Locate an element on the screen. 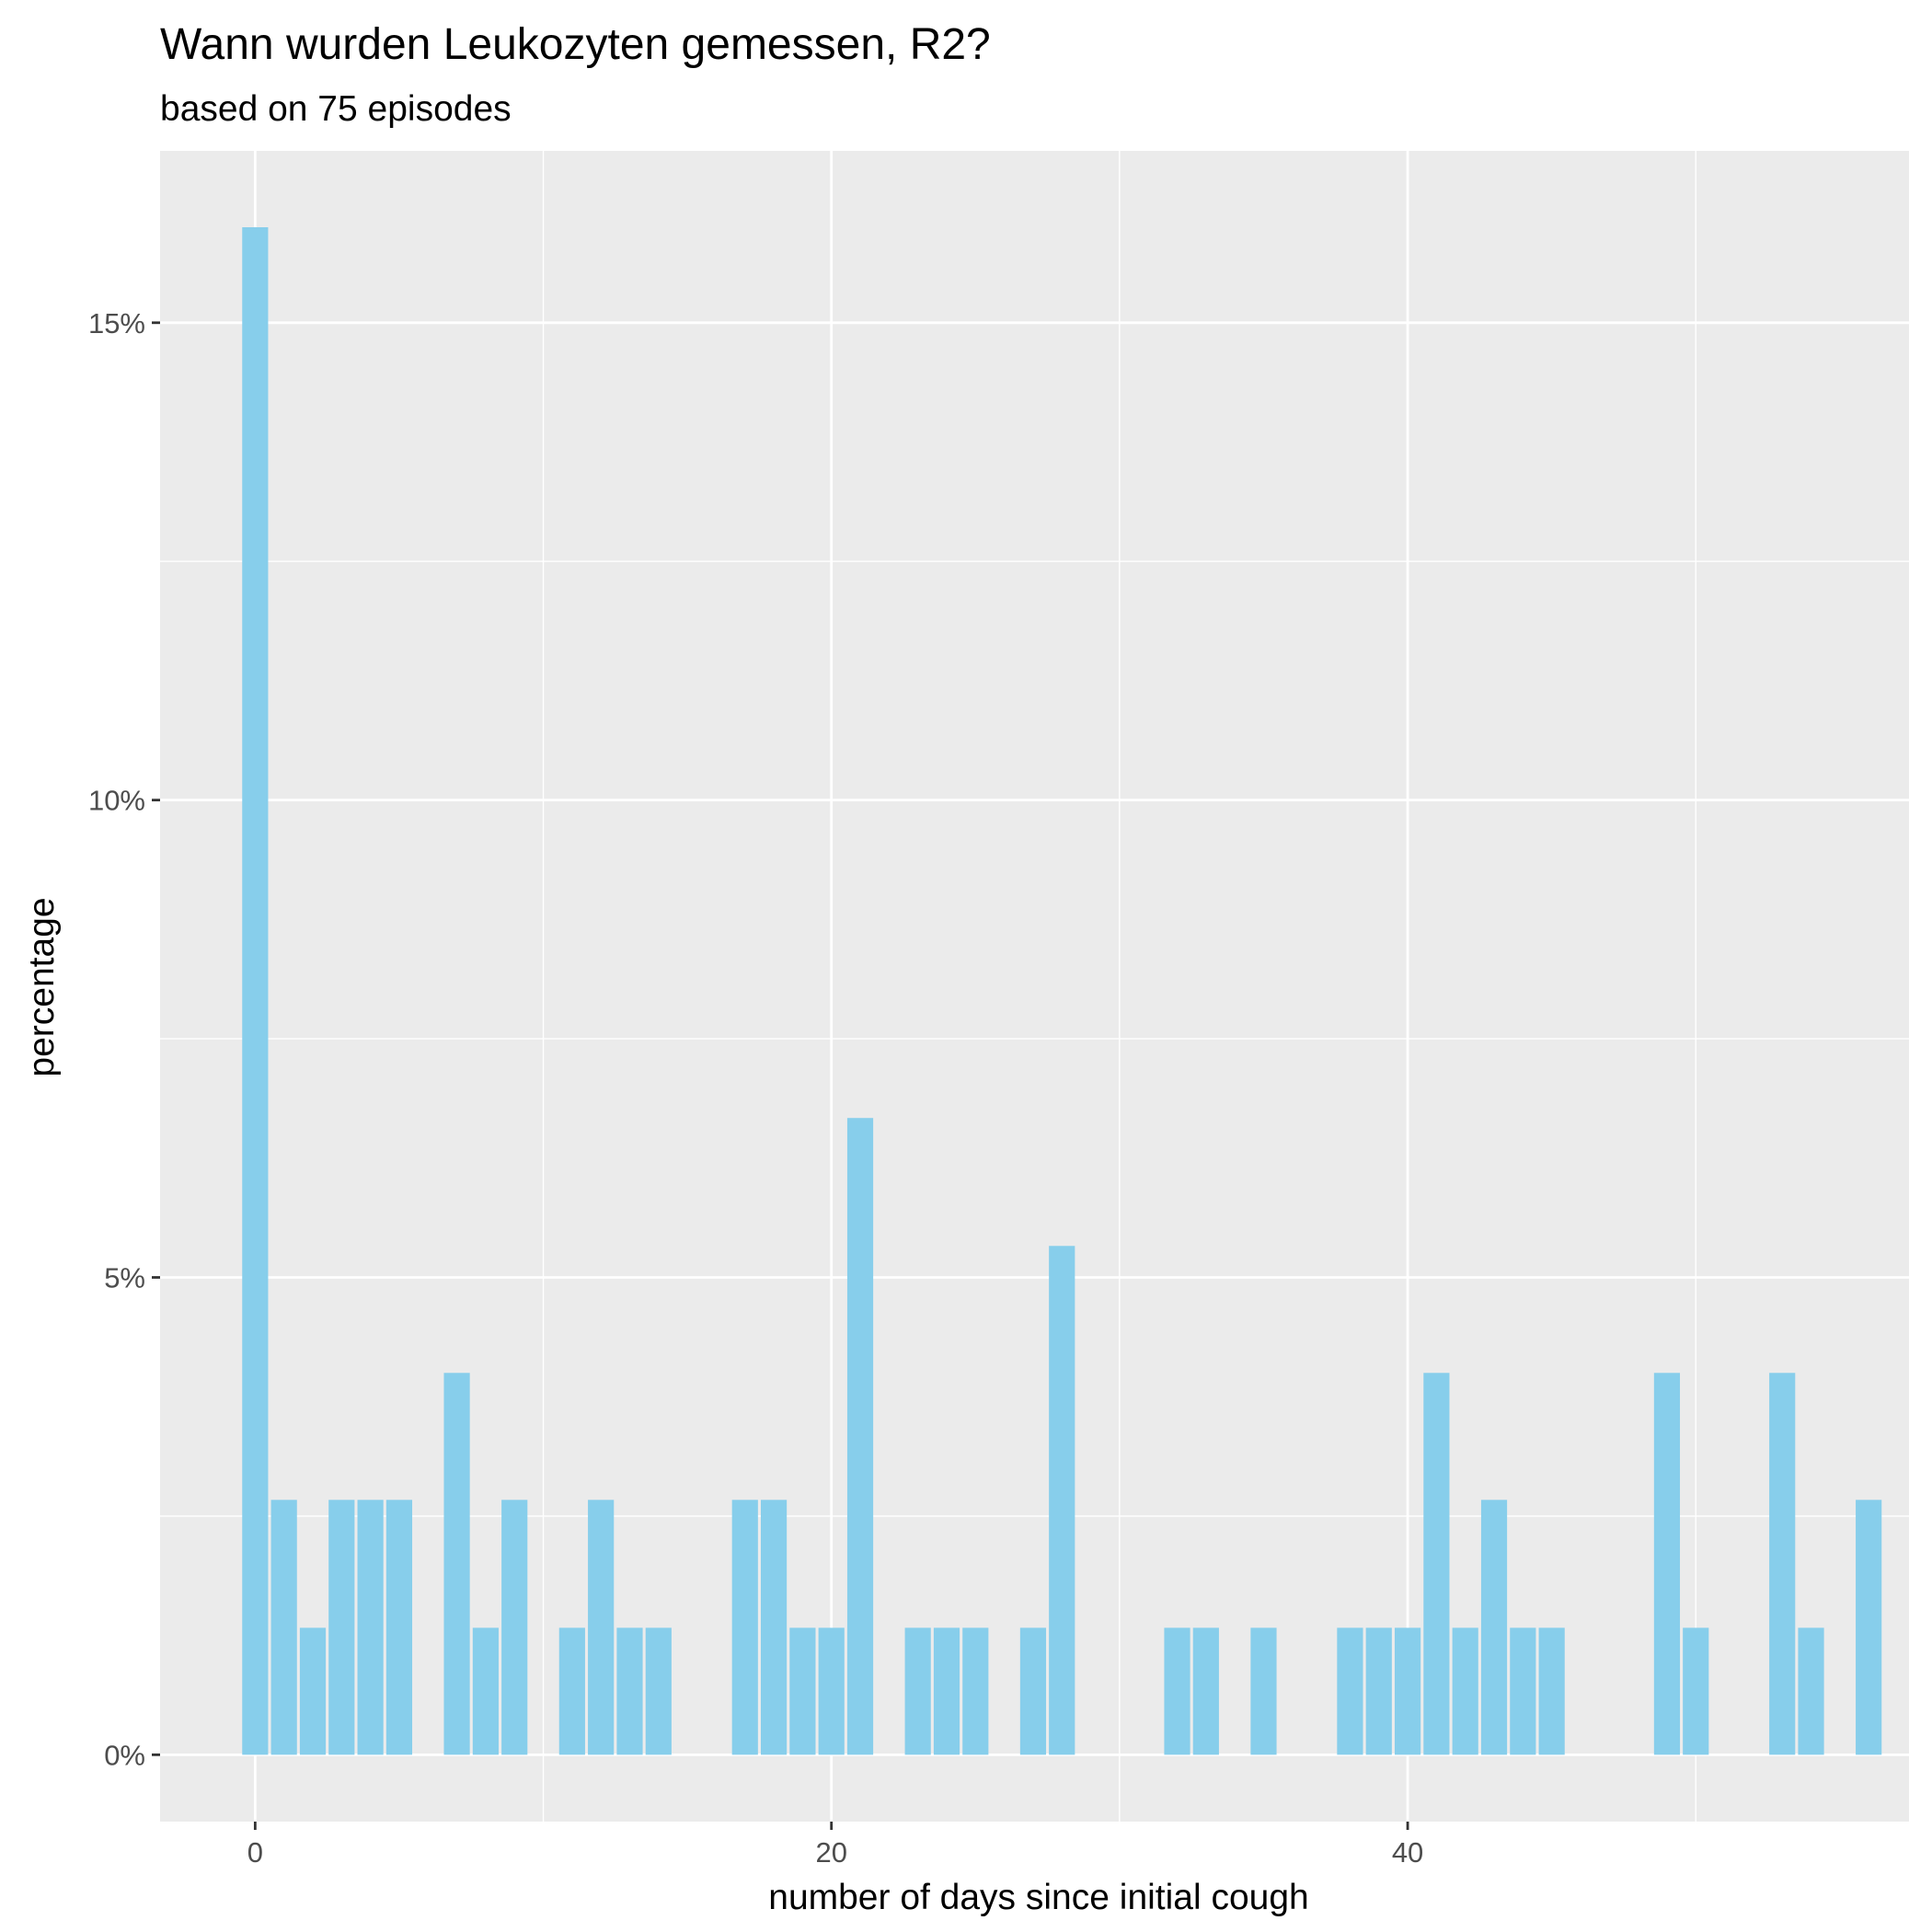 Image resolution: width=1932 pixels, height=1932 pixels. x-axis: 0 20 40 is located at coordinates (835, 1845).